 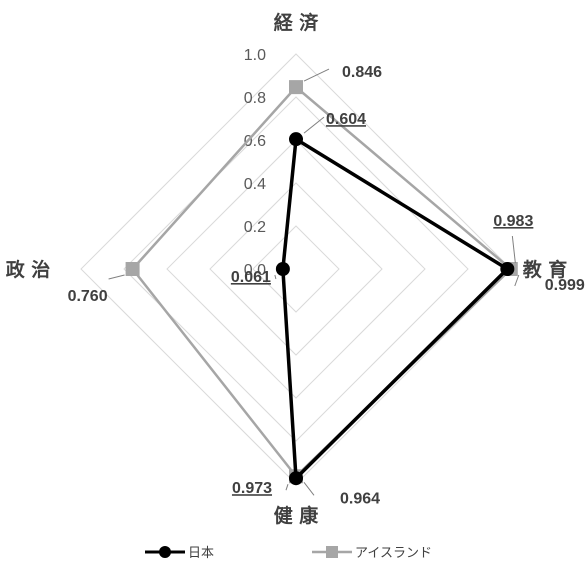 I want to click on value-label: 0.973, so click(x=252, y=488).